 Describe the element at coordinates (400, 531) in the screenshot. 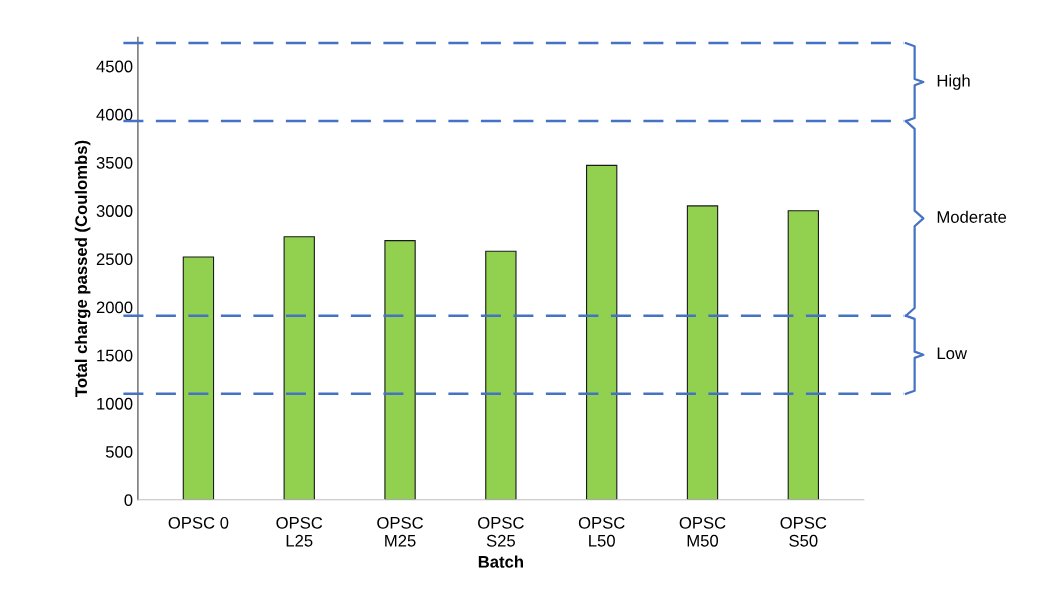

I see `x-tick-label: OPSC M25` at that location.